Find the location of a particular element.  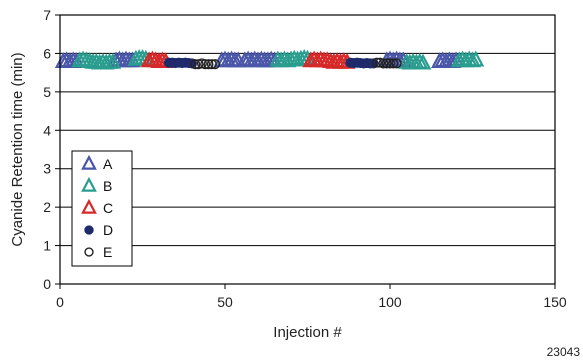

legend-item-b: B is located at coordinates (96, 185).